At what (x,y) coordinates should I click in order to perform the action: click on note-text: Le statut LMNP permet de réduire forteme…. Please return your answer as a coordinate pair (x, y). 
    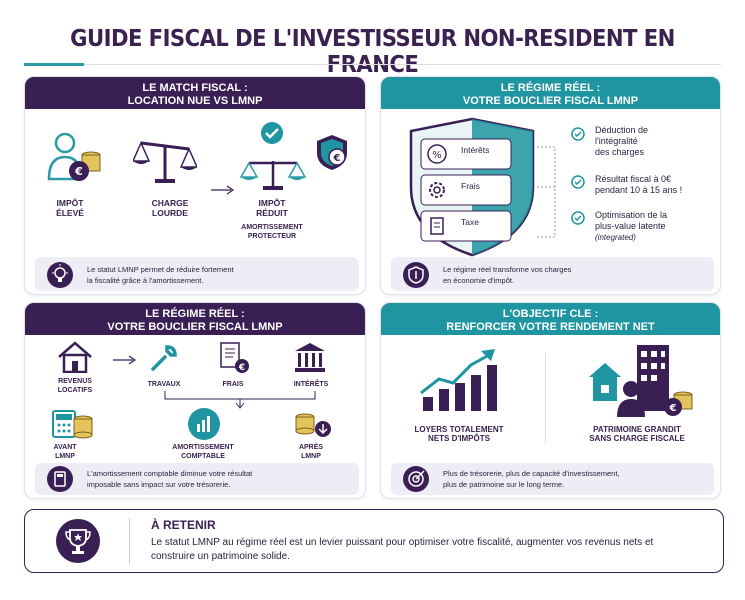
    Looking at the image, I should click on (160, 275).